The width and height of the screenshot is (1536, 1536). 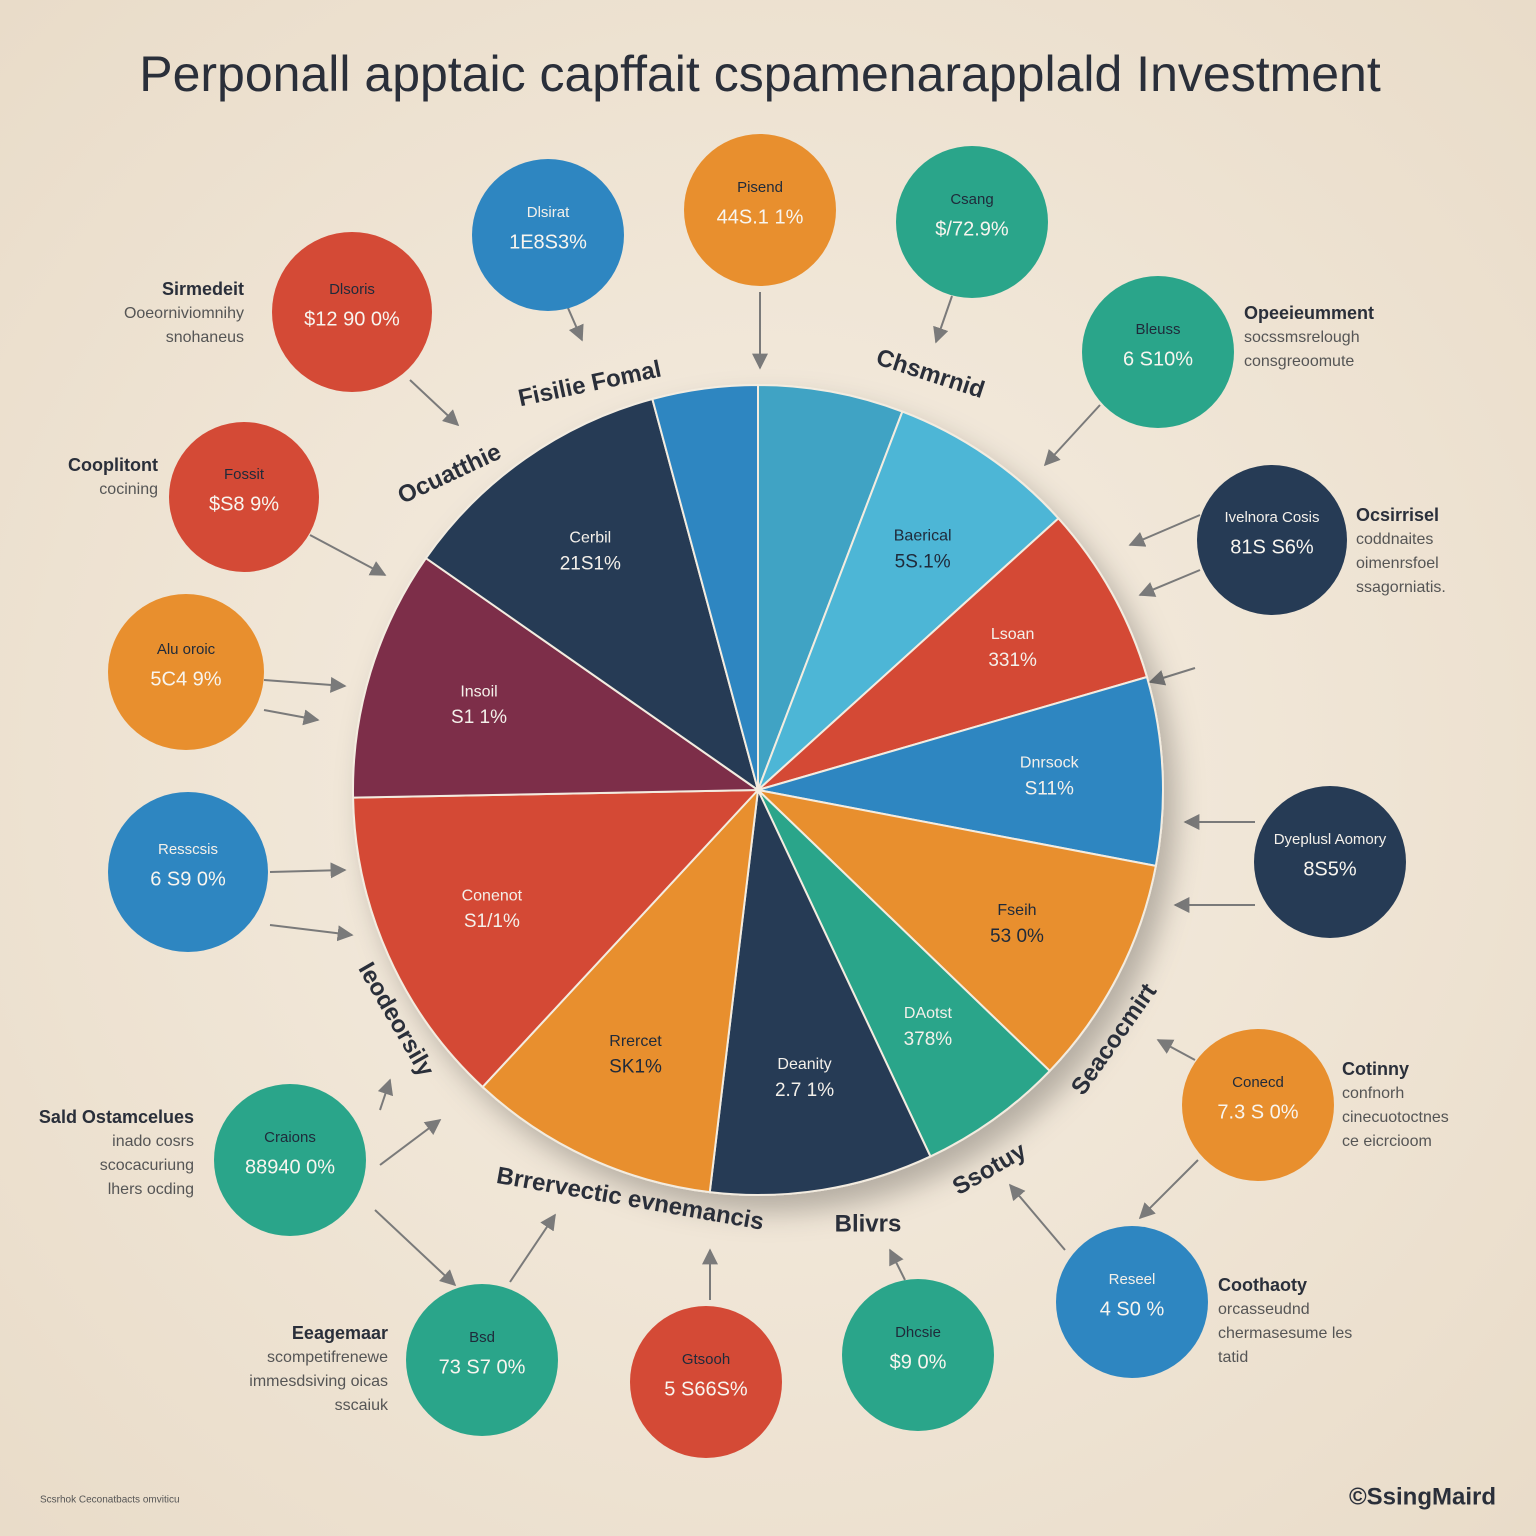 What do you see at coordinates (1272, 547) in the screenshot?
I see `bubble-text: 81S S6%` at bounding box center [1272, 547].